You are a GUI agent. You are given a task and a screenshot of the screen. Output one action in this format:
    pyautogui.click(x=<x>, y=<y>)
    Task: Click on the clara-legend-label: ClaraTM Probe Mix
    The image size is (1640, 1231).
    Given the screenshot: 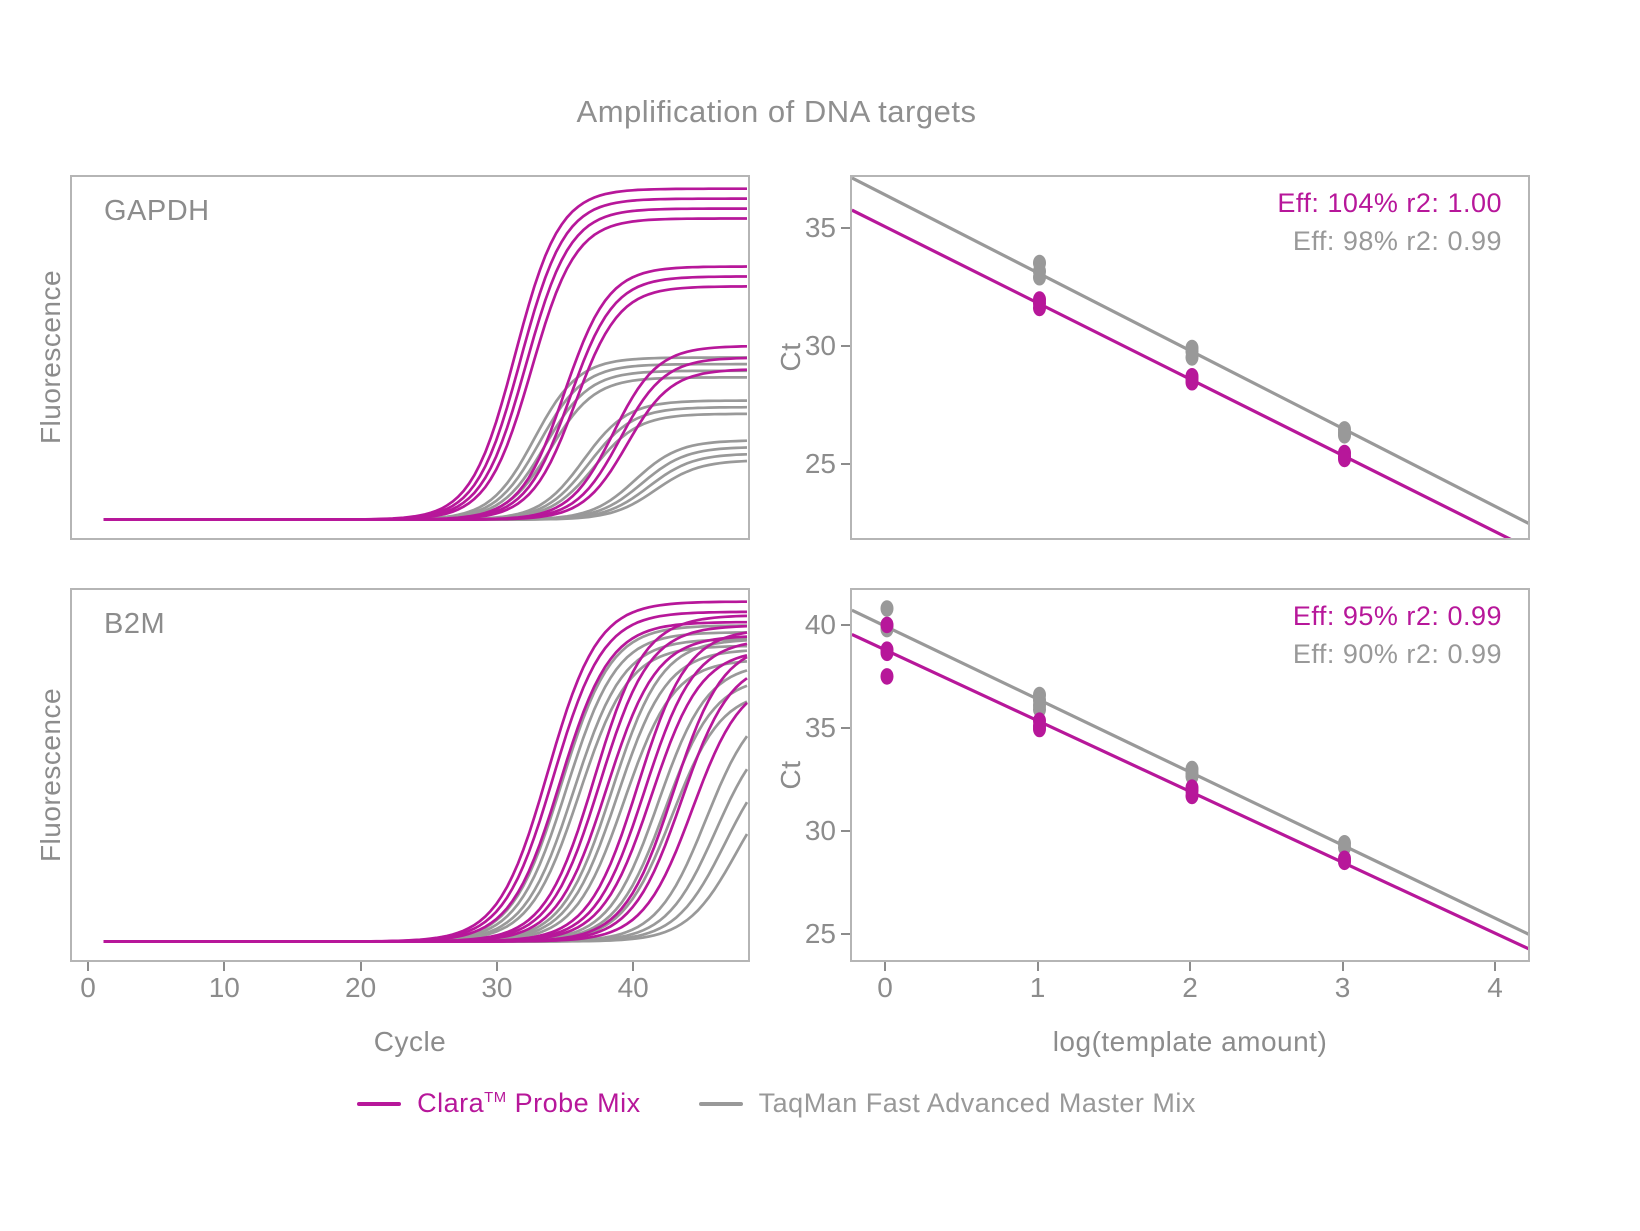 What is the action you would take?
    pyautogui.click(x=529, y=1103)
    